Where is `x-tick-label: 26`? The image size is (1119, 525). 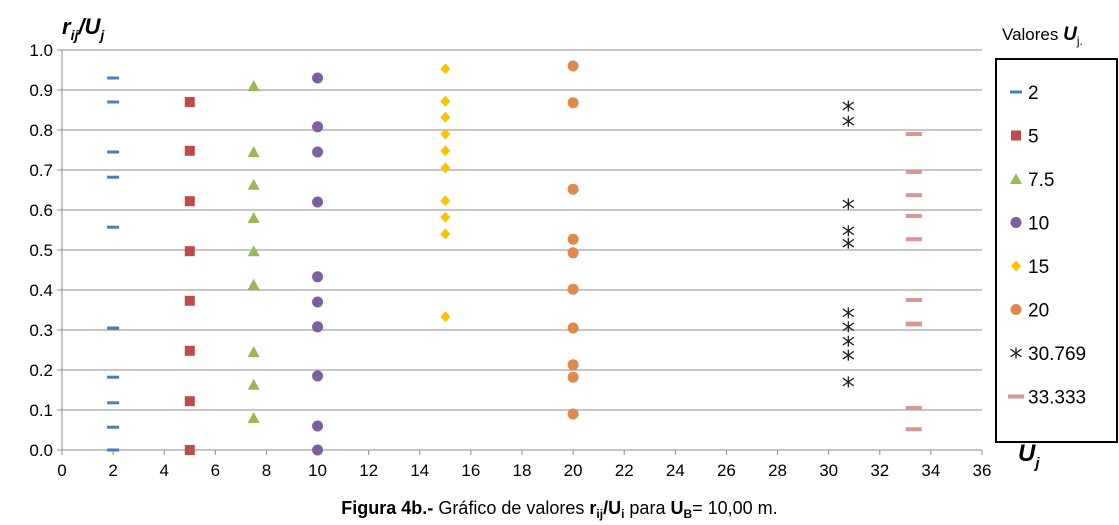 x-tick-label: 26 is located at coordinates (726, 470).